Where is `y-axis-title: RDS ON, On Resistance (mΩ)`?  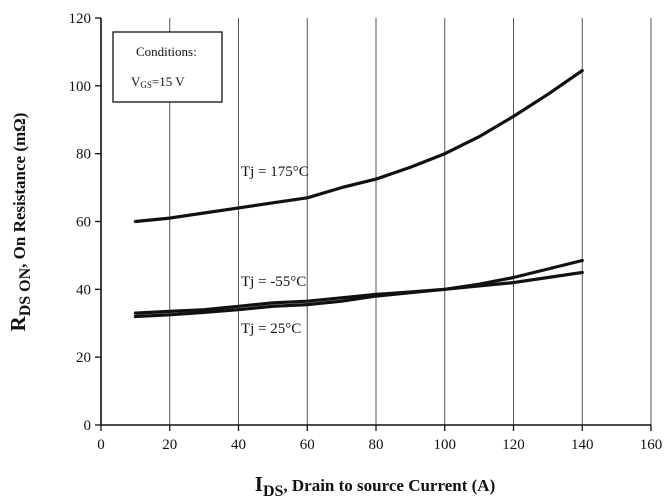
y-axis-title: RDS ON, On Resistance (mΩ) is located at coordinates (20, 222).